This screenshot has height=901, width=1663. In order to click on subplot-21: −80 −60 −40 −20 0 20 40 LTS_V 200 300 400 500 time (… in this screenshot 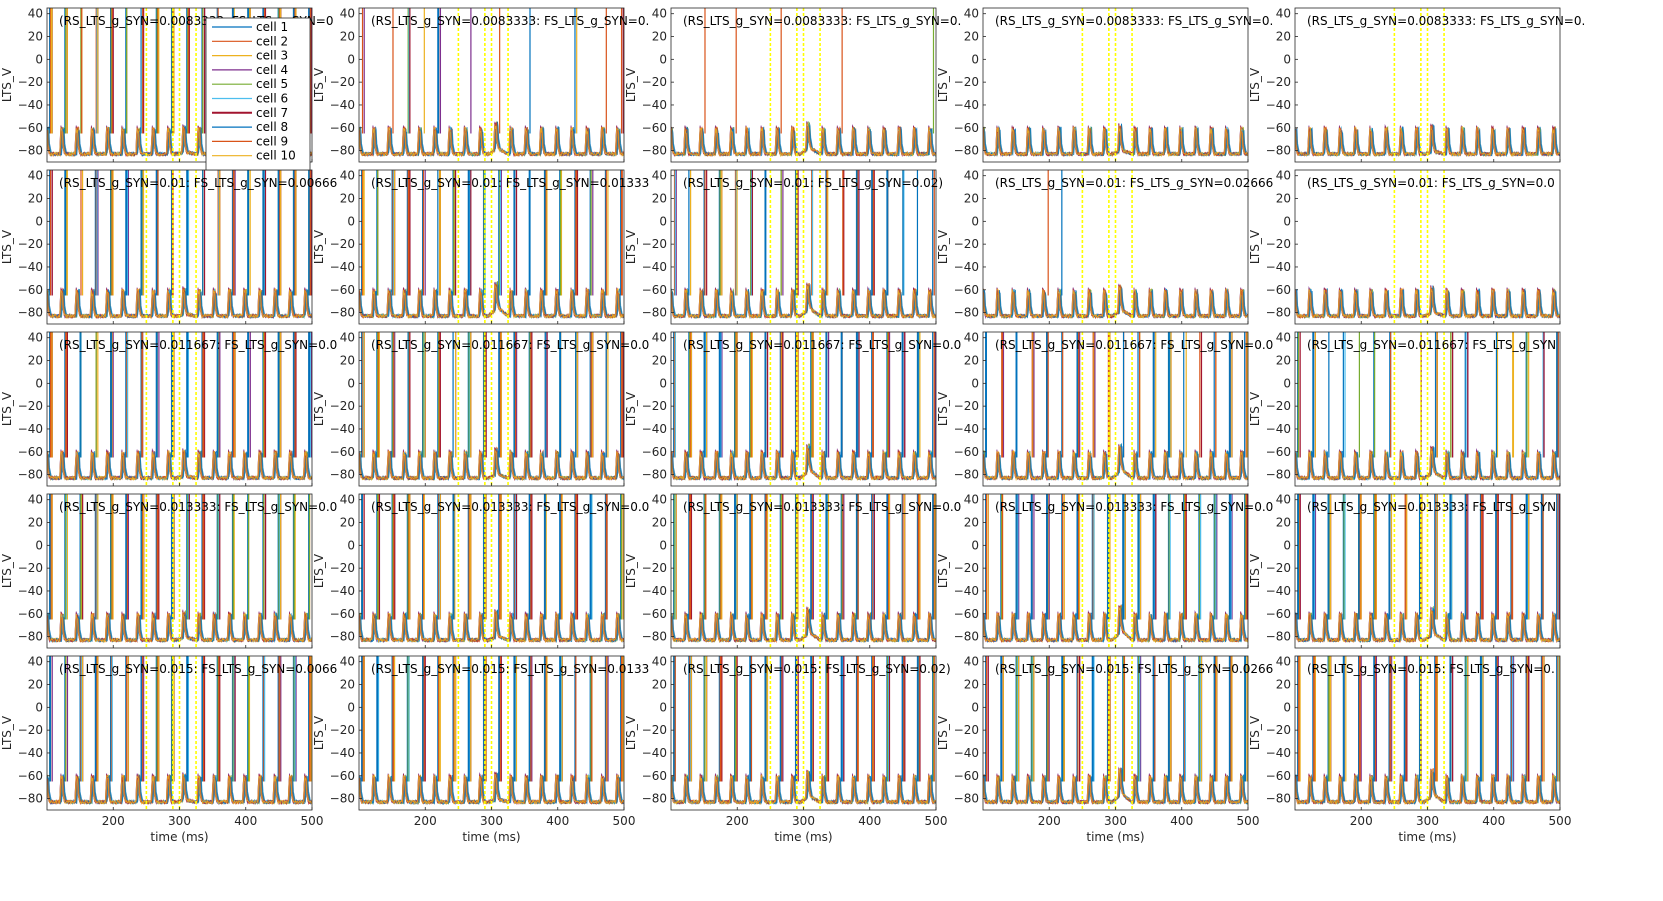, I will do `click(168, 749)`.